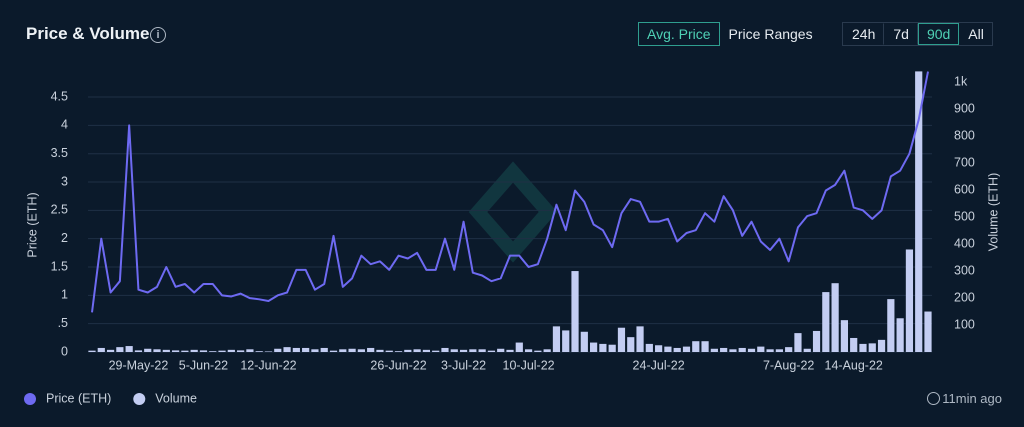  I want to click on updated-time: 11min ago, so click(972, 398).